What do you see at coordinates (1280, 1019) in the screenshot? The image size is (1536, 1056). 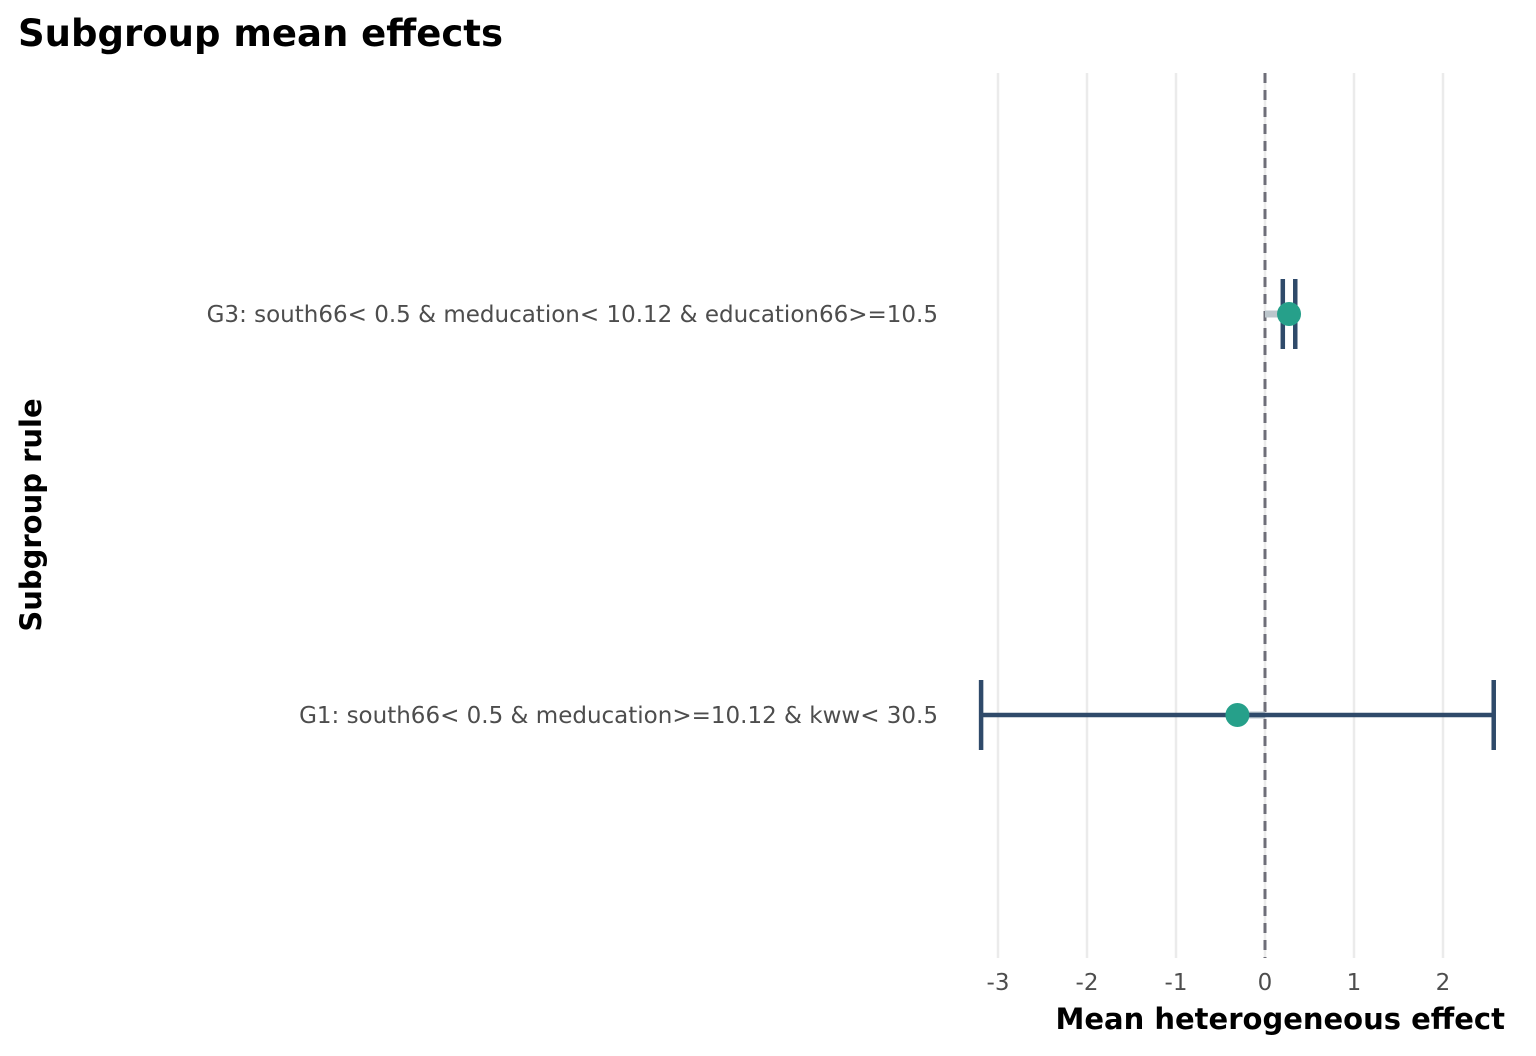 I see `x-axis-label: Mean heterogeneous effect` at bounding box center [1280, 1019].